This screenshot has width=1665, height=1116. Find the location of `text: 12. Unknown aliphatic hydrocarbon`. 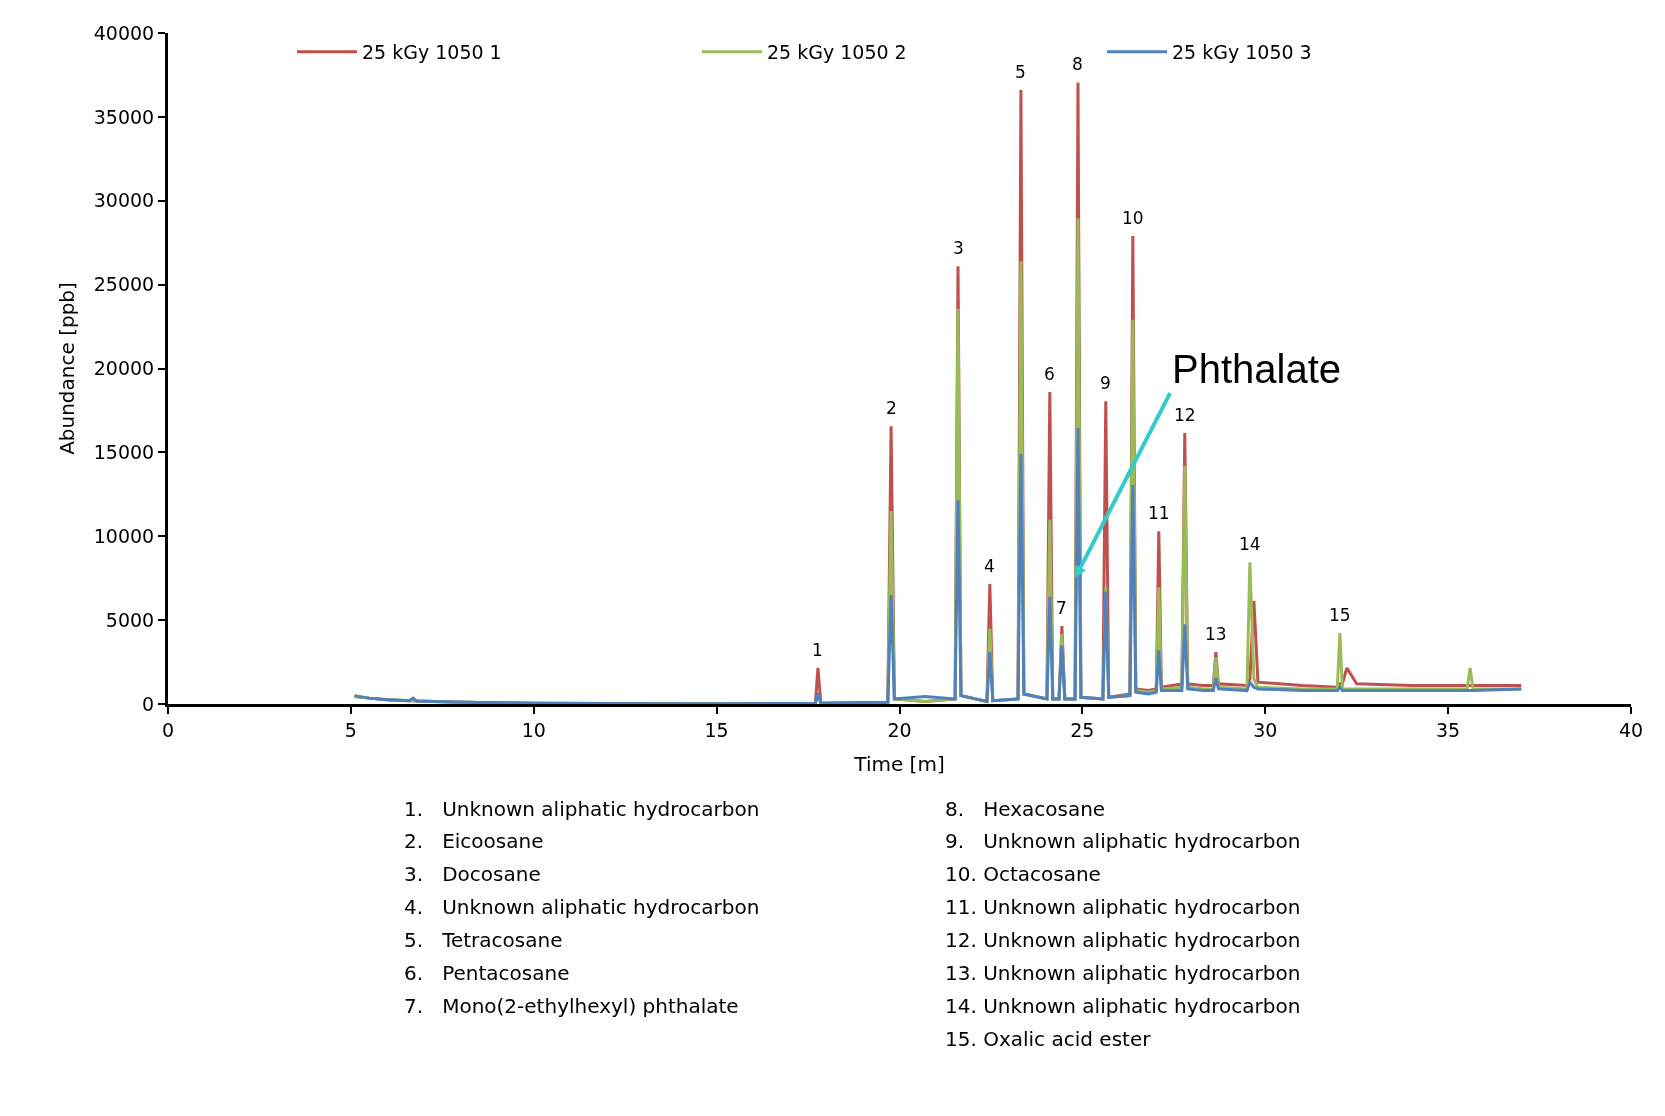

text: 12. Unknown aliphatic hydrocarbon is located at coordinates (1123, 940).